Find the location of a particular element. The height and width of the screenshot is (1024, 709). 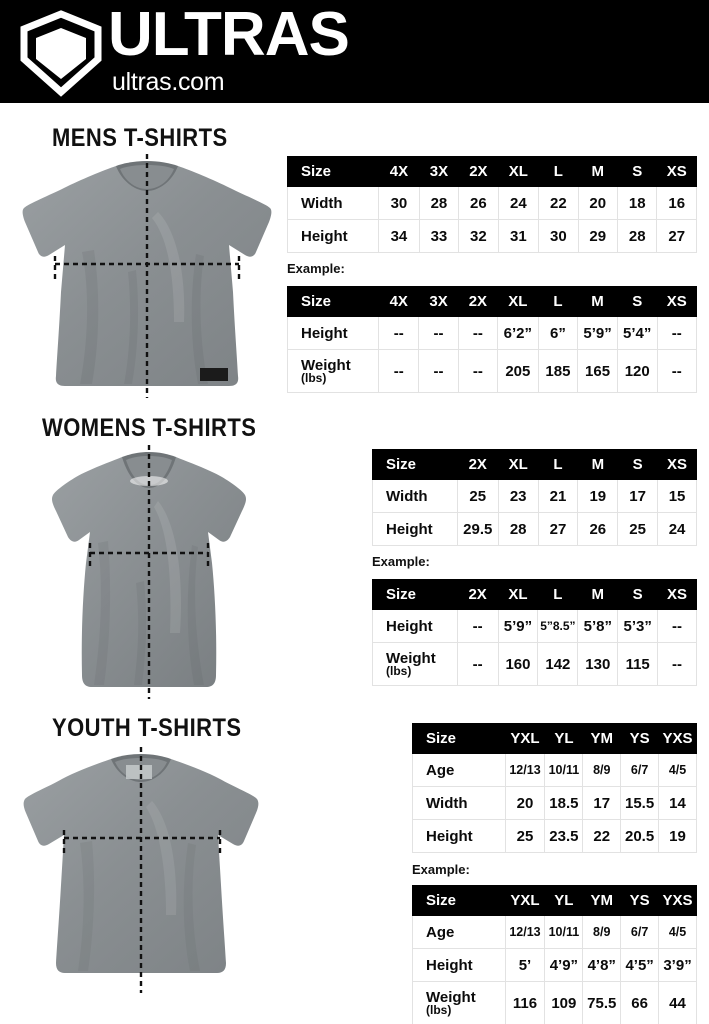

table-cell: 23.5 is located at coordinates (564, 836).